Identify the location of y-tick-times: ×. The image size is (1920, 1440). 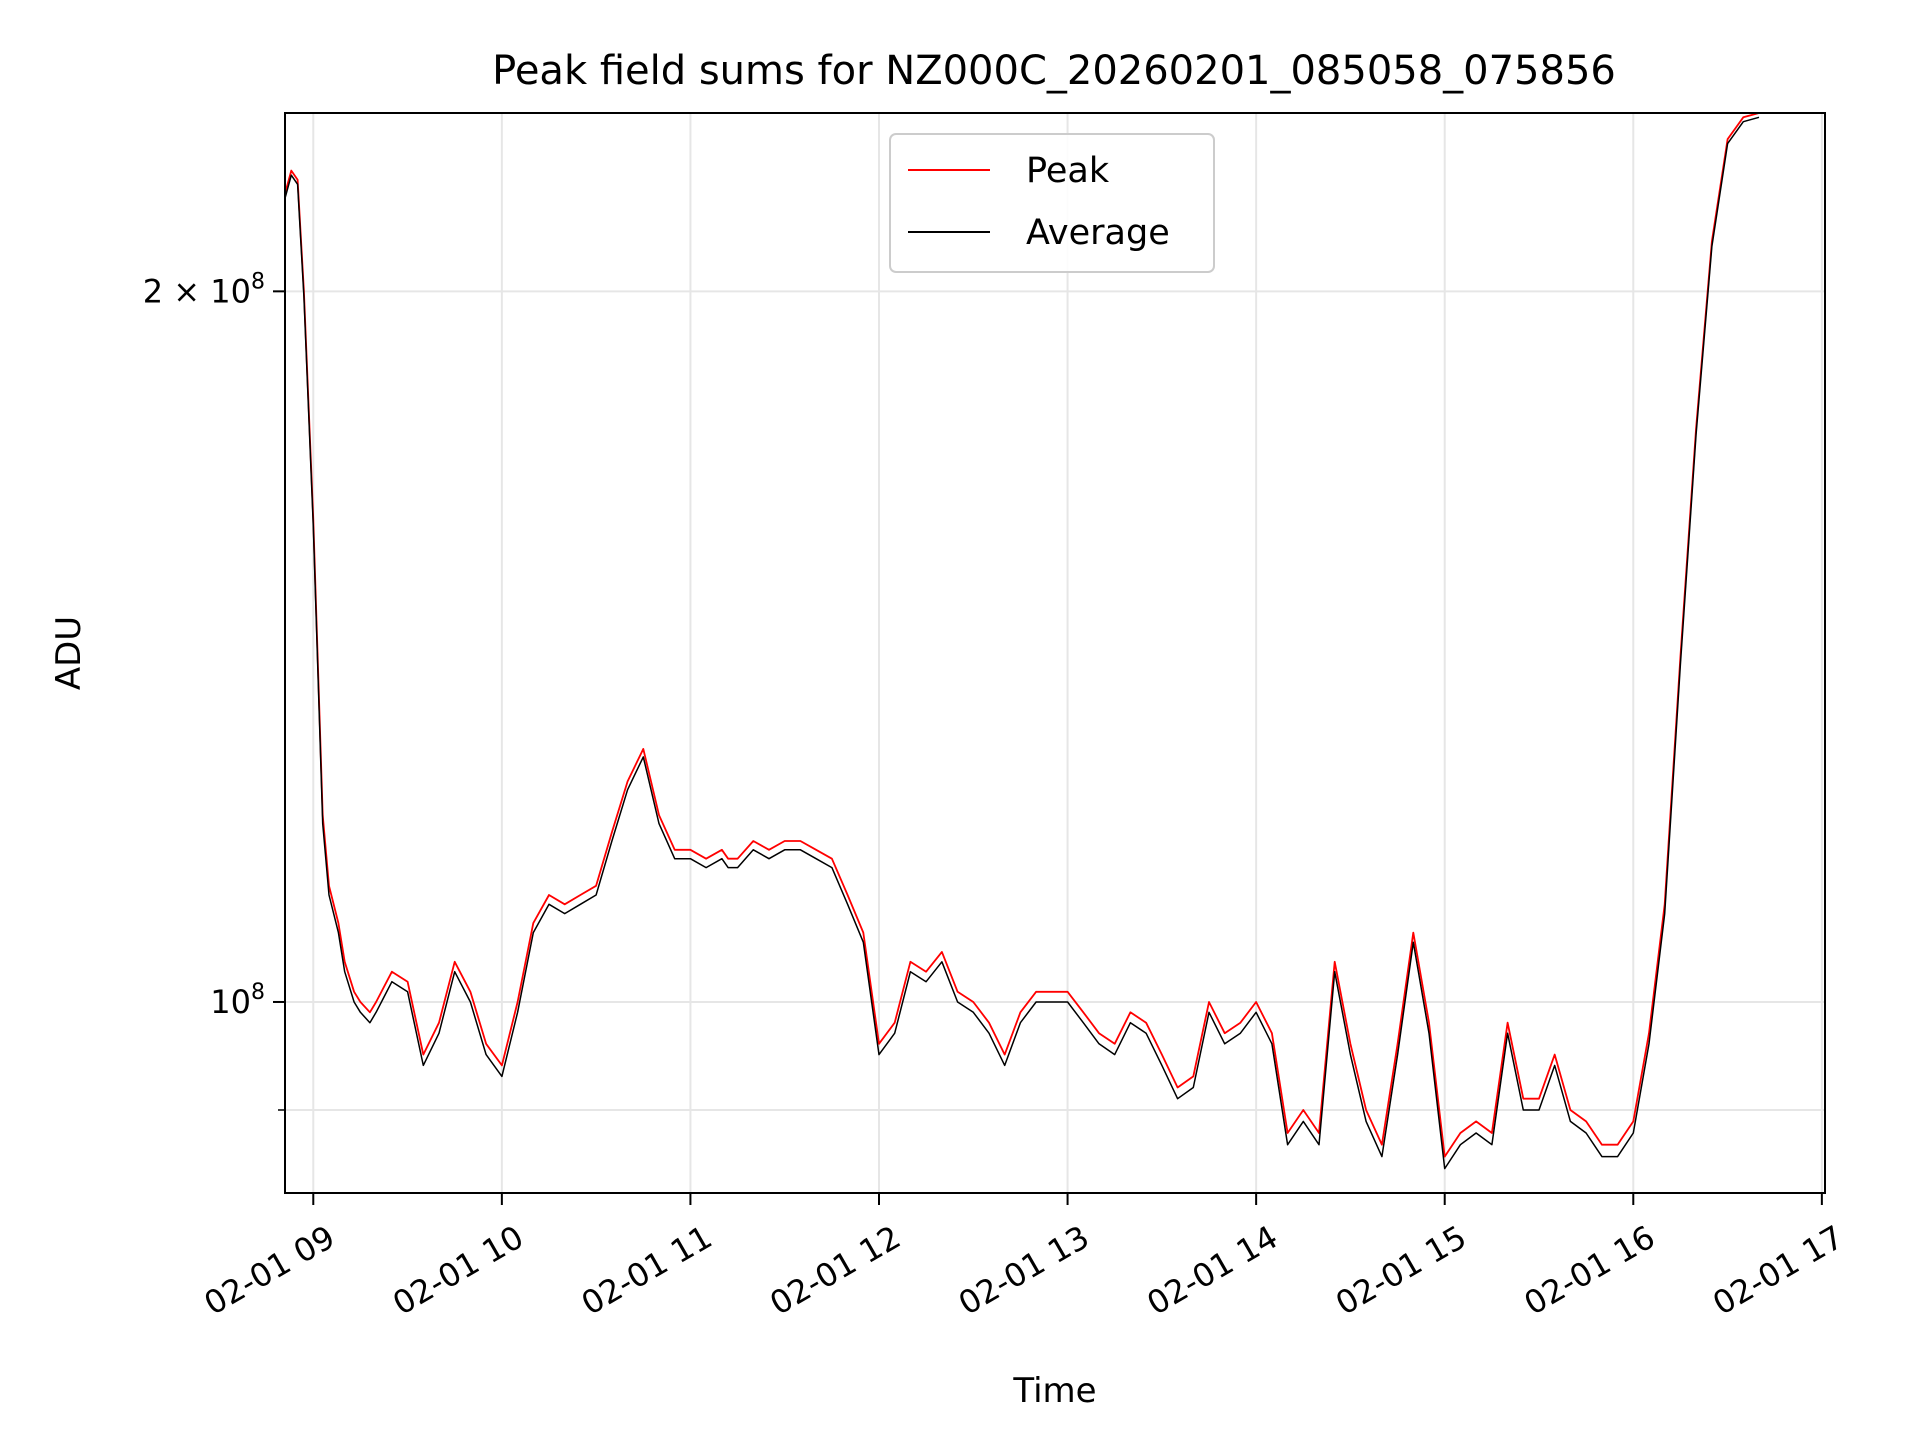
(186, 291).